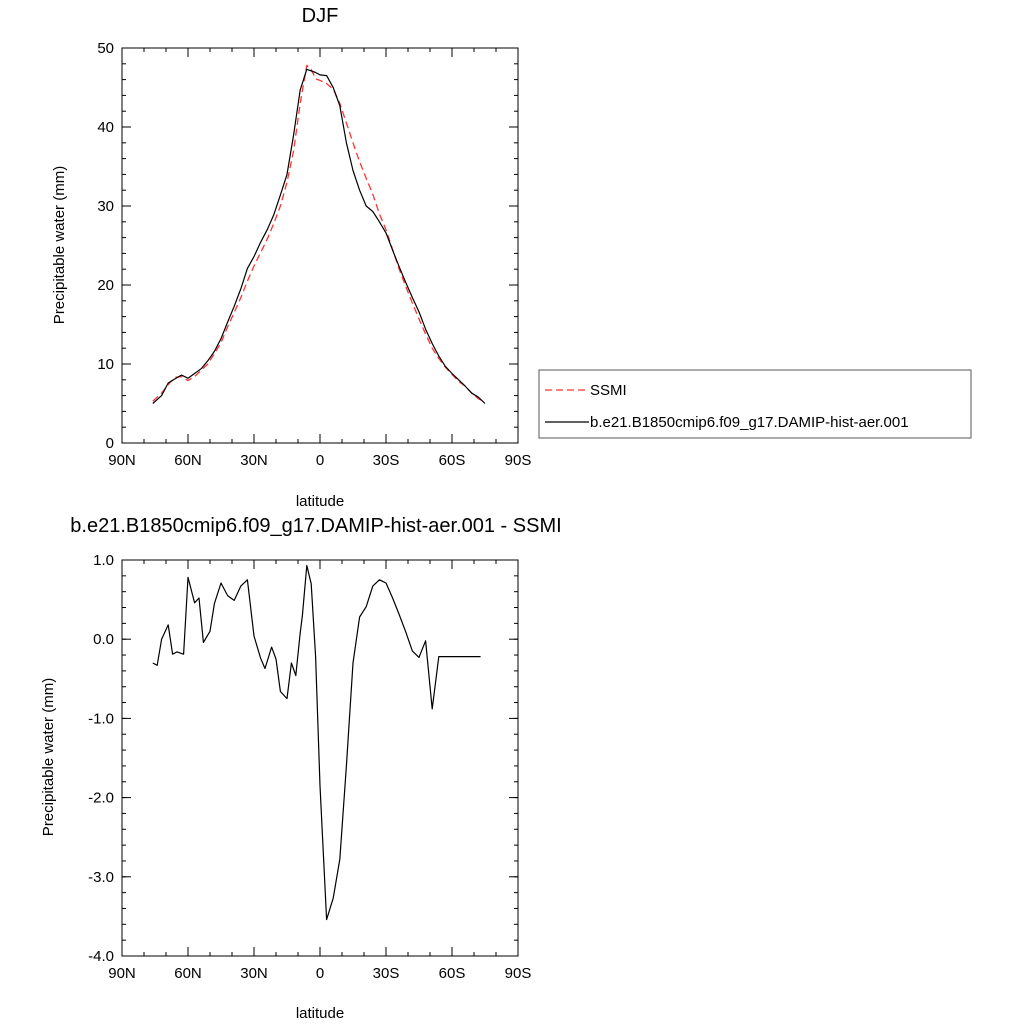 The width and height of the screenshot is (1024, 1024). What do you see at coordinates (105, 48) in the screenshot?
I see `y-tick-label: 50` at bounding box center [105, 48].